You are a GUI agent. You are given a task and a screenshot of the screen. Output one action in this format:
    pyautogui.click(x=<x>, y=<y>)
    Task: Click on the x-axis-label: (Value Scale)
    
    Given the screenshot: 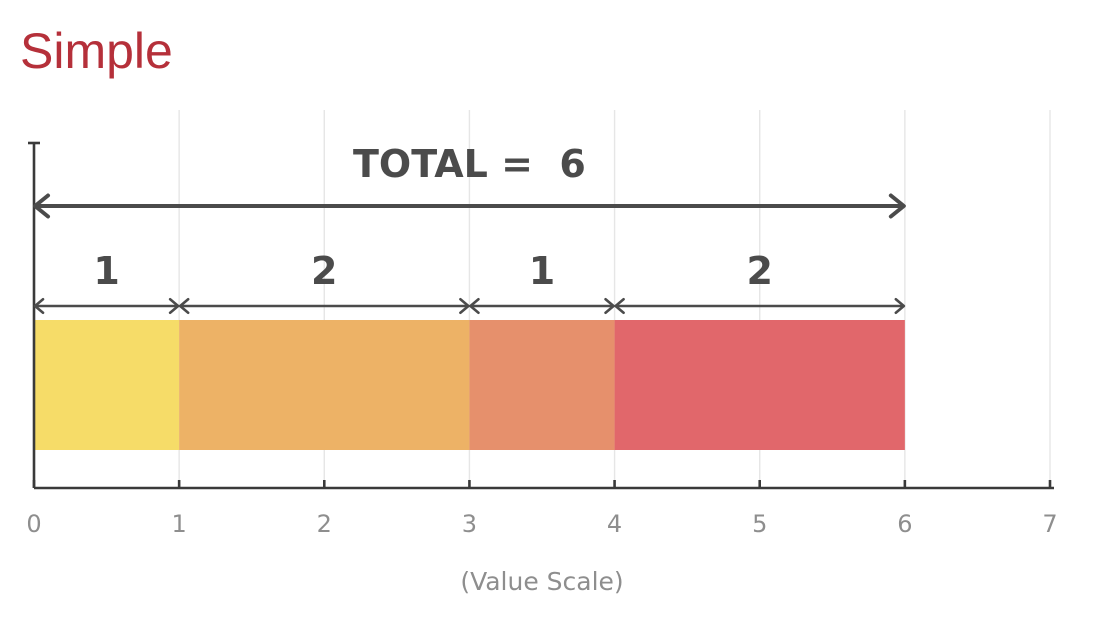 What is the action you would take?
    pyautogui.click(x=541, y=581)
    